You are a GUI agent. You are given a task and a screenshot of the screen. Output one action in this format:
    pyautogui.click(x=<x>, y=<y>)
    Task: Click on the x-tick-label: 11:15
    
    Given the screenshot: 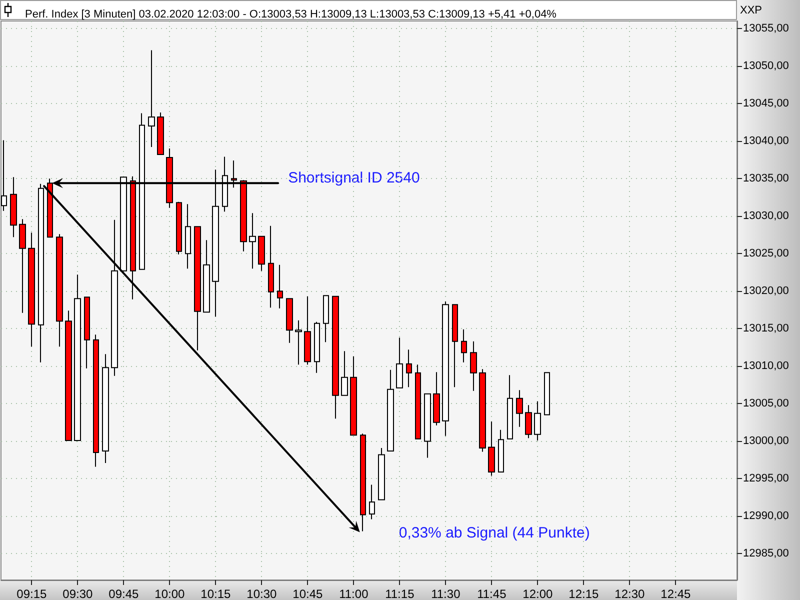 What is the action you would take?
    pyautogui.click(x=400, y=593)
    